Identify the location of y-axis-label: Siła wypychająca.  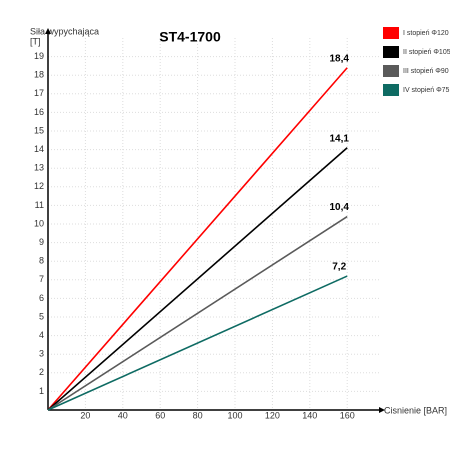
(64, 31).